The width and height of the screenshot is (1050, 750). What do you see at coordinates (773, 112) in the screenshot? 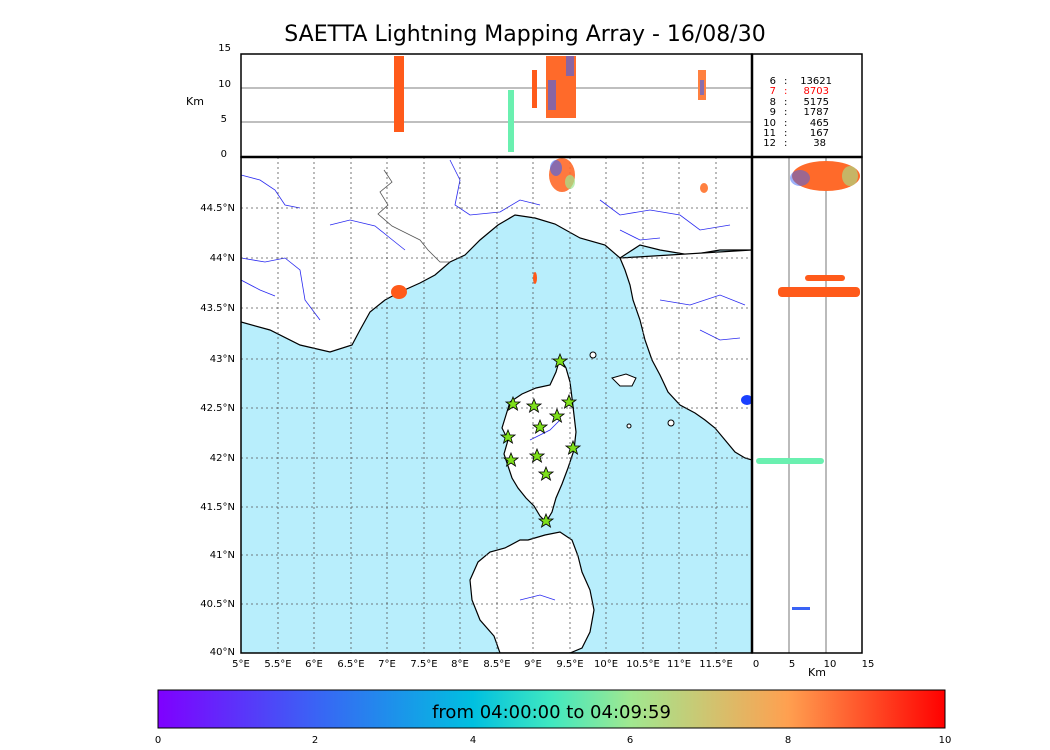
I see `count-stations: 9` at bounding box center [773, 112].